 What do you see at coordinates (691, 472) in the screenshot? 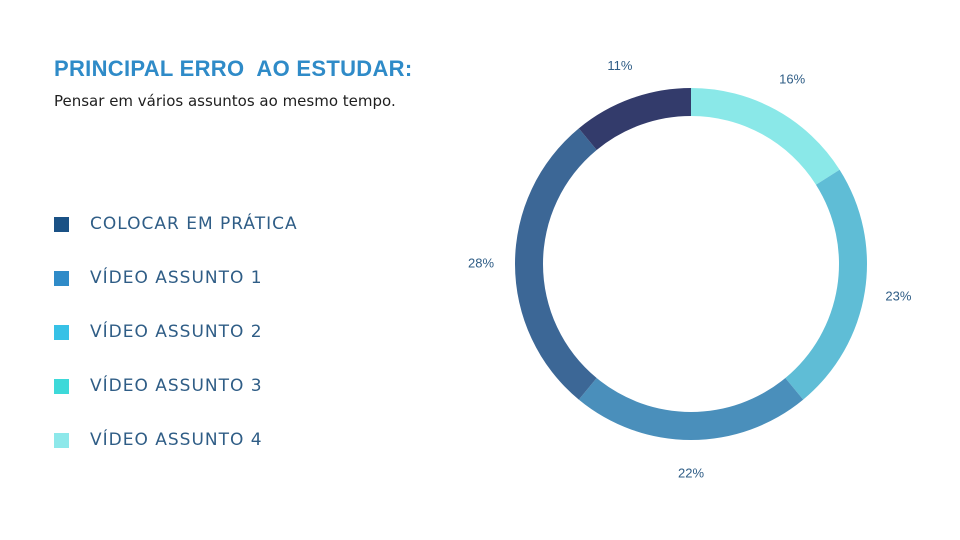
I see `slice-label: 22%` at bounding box center [691, 472].